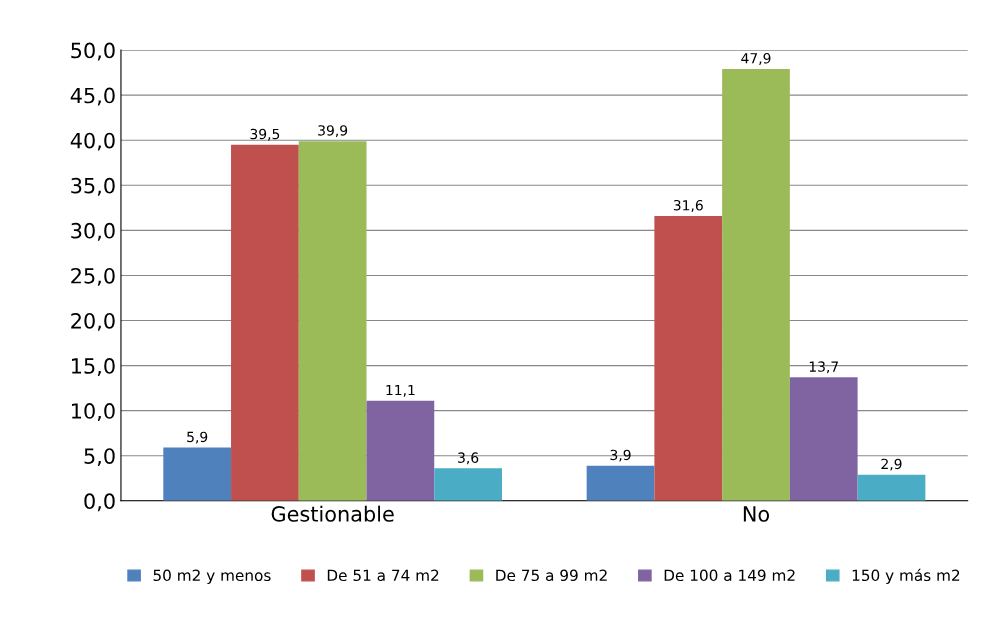 The image size is (1008, 626). I want to click on data-label: 31,6, so click(688, 205).